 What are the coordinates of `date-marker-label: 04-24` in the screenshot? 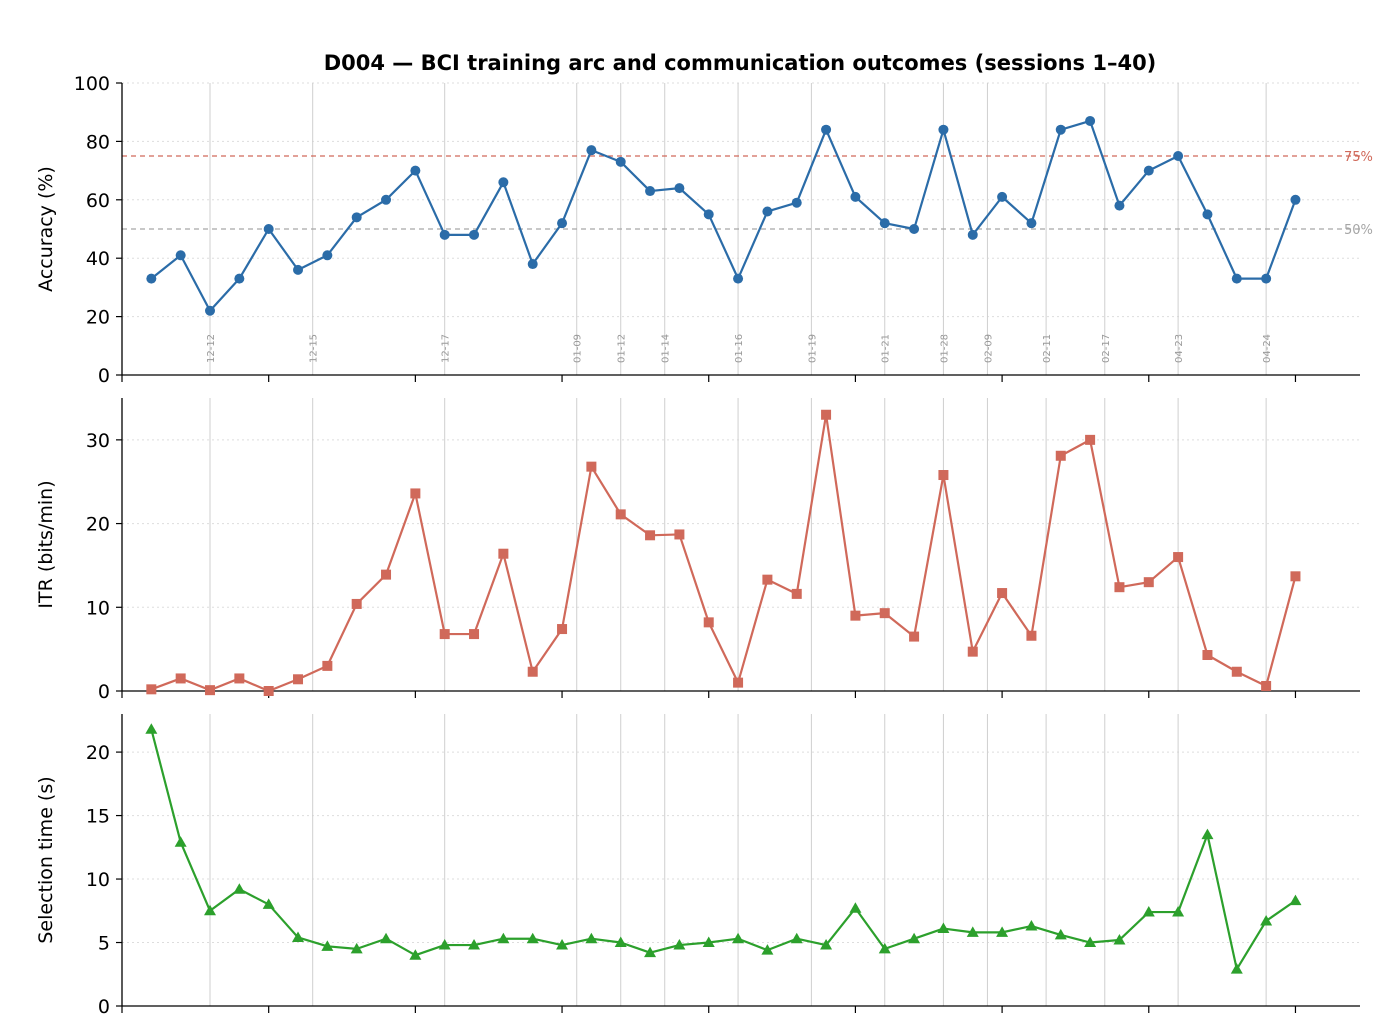 It's located at (1267, 348).